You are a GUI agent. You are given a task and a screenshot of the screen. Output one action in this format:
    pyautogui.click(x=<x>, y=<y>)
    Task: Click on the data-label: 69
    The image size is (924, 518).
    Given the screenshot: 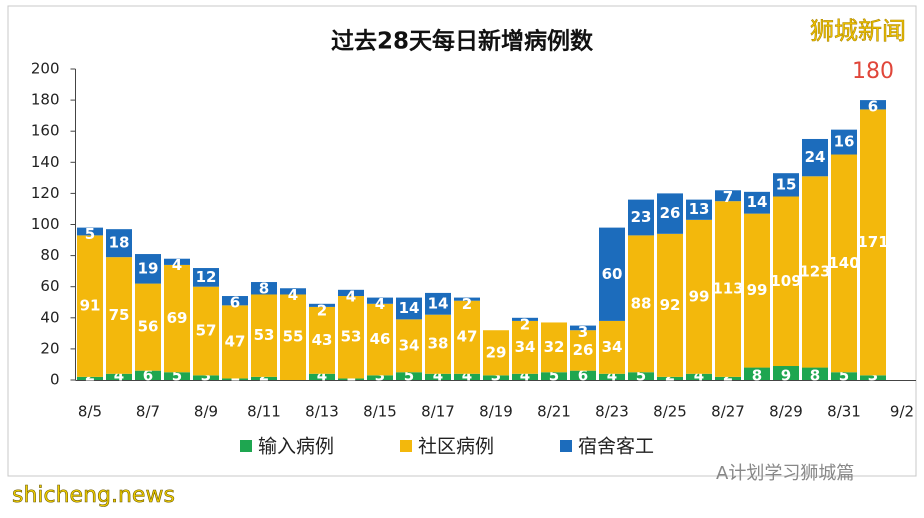 What is the action you would take?
    pyautogui.click(x=177, y=318)
    